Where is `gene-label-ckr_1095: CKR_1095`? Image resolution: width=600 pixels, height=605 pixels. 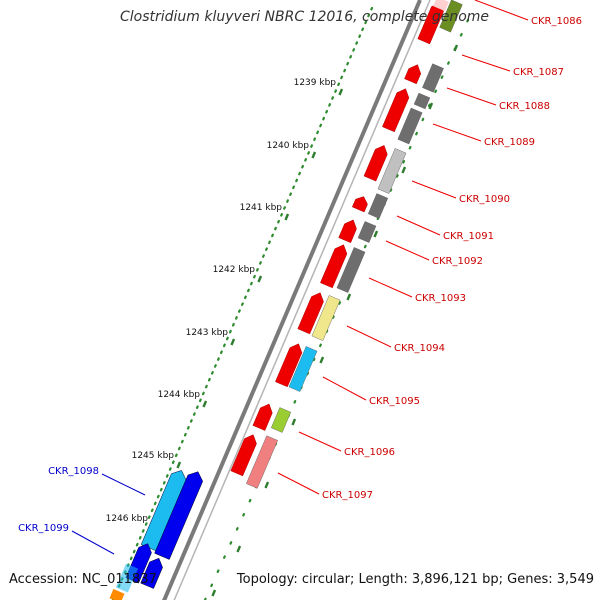
gene-label-ckr_1095: CKR_1095 is located at coordinates (394, 401).